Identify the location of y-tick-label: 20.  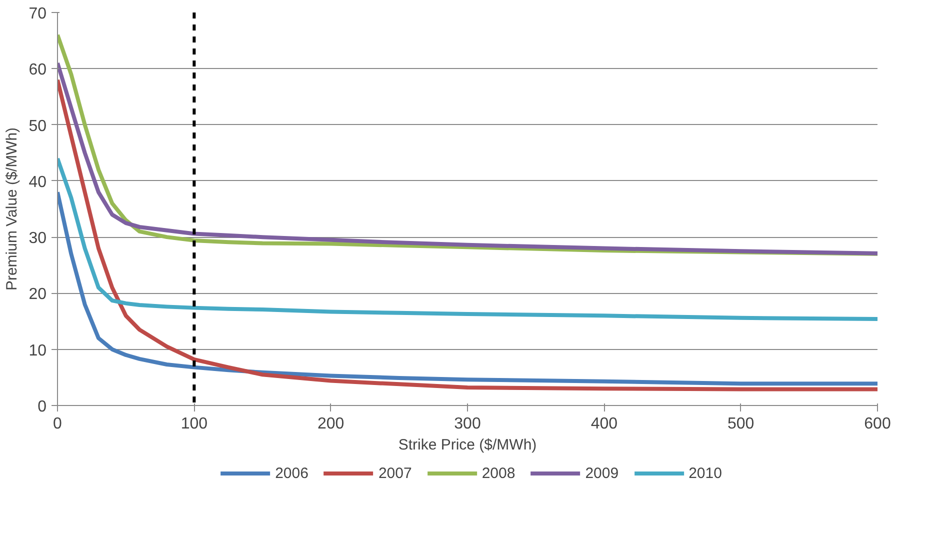
(37, 295).